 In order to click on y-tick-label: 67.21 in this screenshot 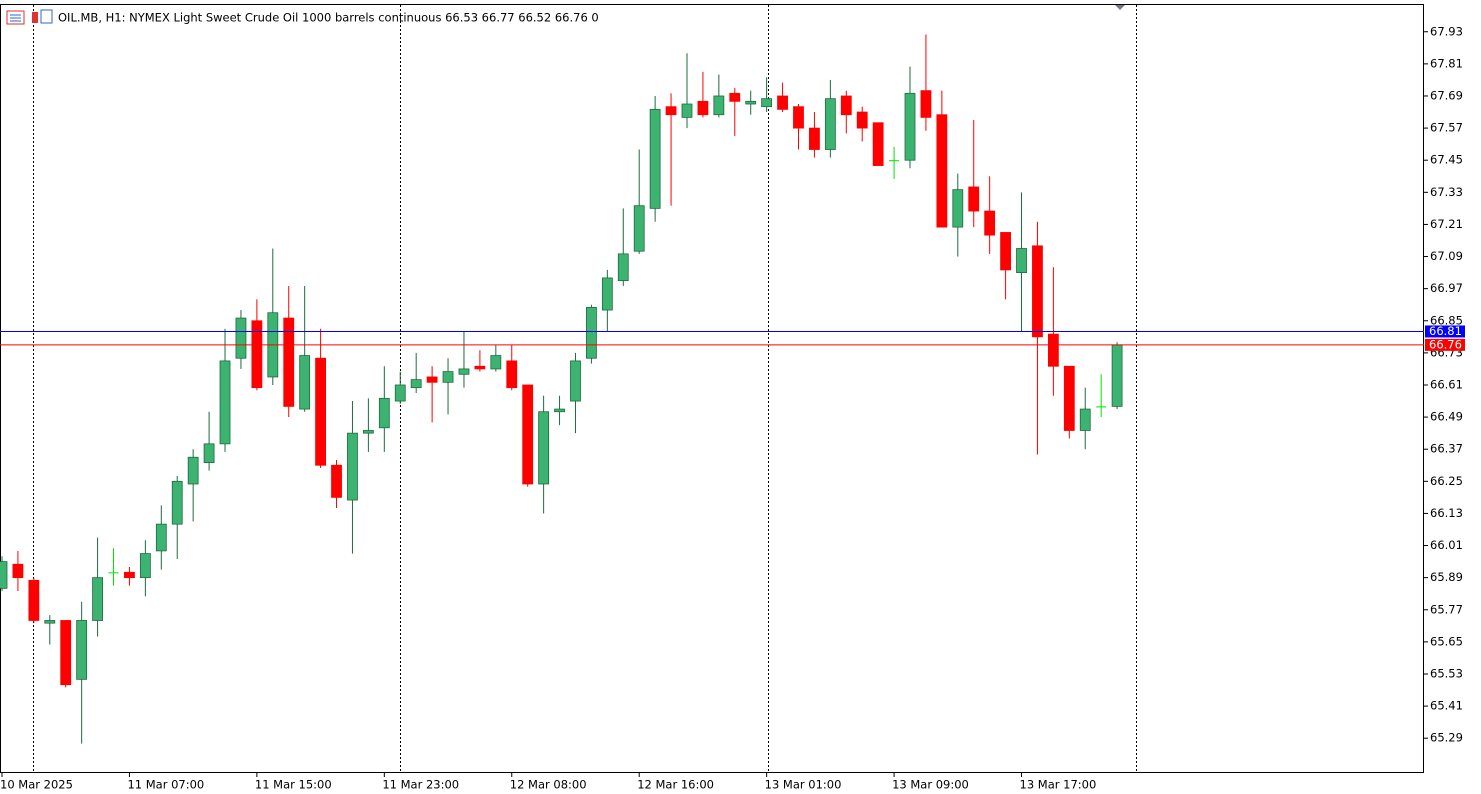, I will do `click(1446, 224)`.